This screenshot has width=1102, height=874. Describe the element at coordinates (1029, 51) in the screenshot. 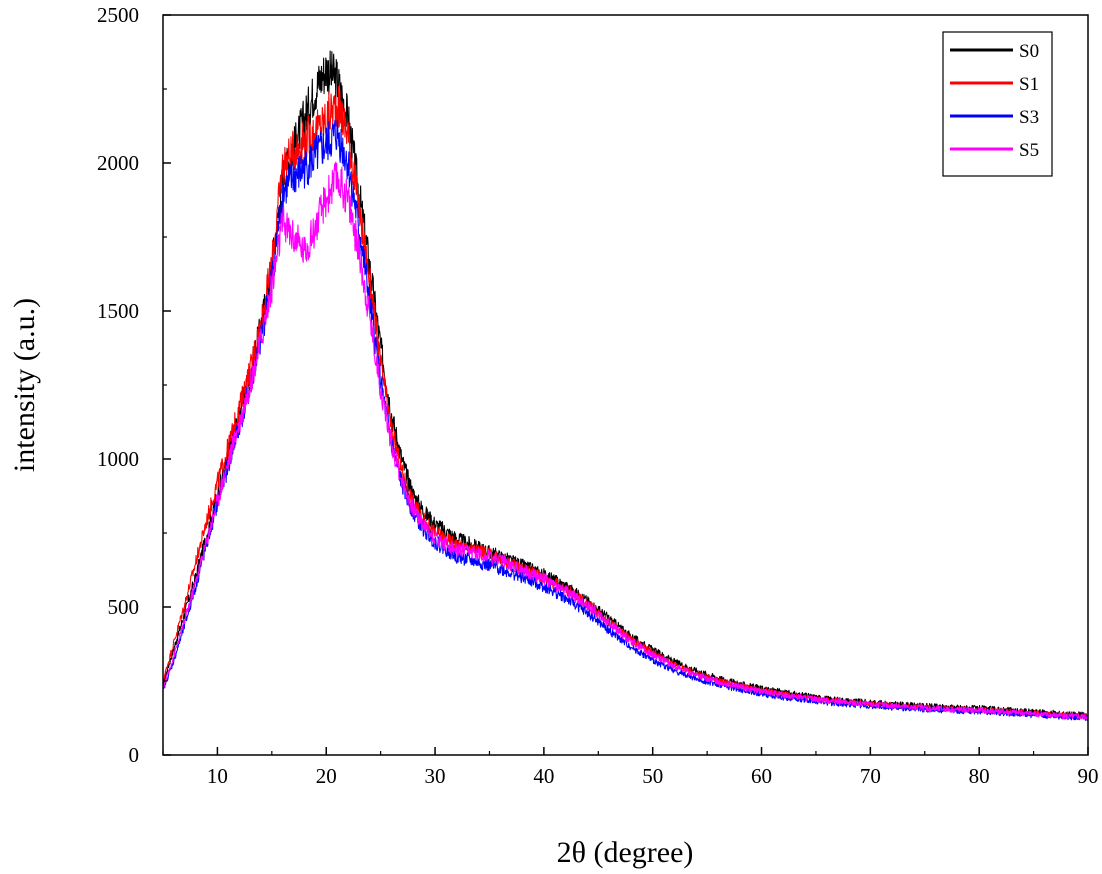

I see `legend-label: S0` at that location.